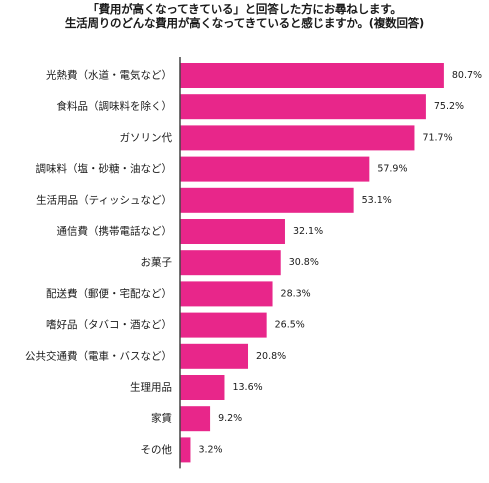 The width and height of the screenshot is (489, 483). I want to click on data-label: 71.7%, so click(437, 137).